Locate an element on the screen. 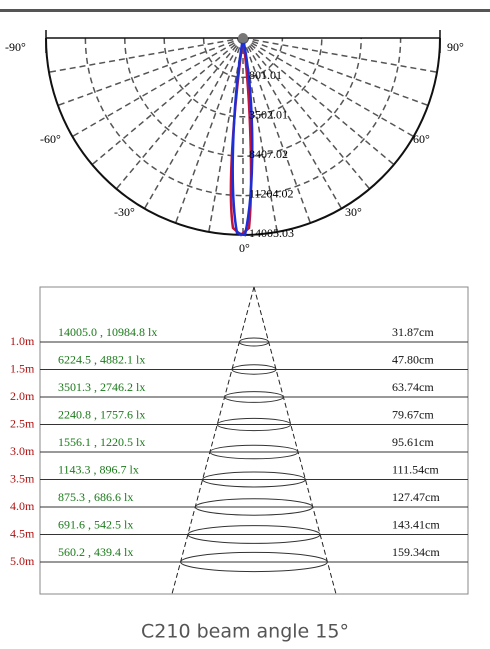 Image resolution: width=490 pixels, height=649 pixels. distance: 4.5m is located at coordinates (22, 533).